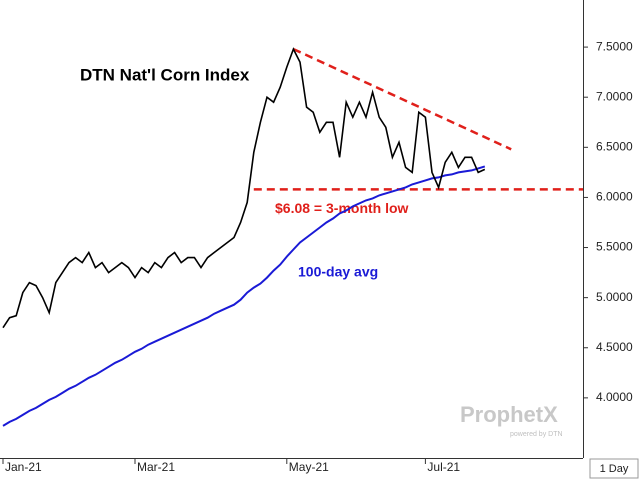 The image size is (640, 480). What do you see at coordinates (614, 397) in the screenshot?
I see `y-tick-label: 4.0000` at bounding box center [614, 397].